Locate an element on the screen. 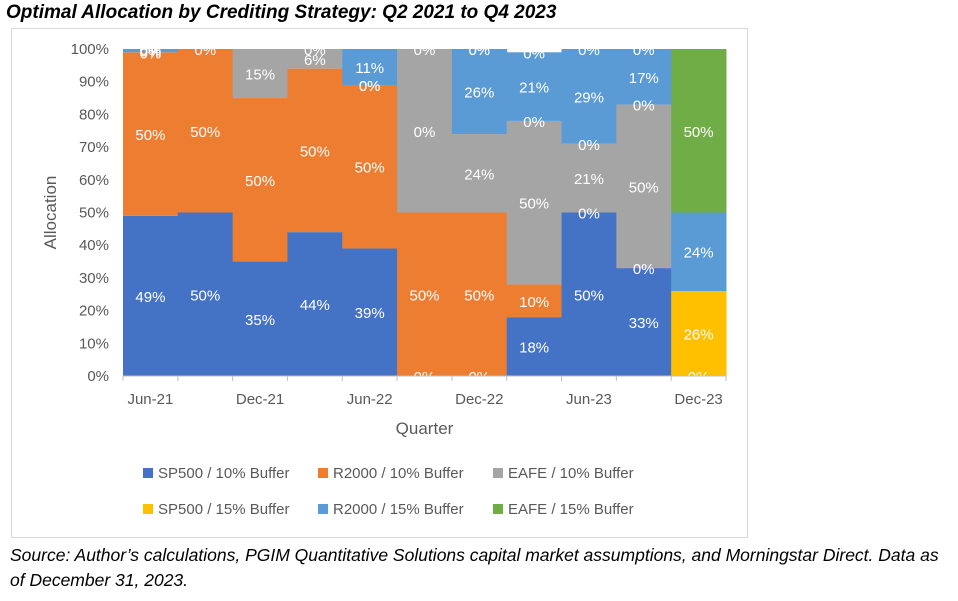 This screenshot has width=958, height=601. data-label-dec-22-r2000-15-buffer: 26% is located at coordinates (479, 93).